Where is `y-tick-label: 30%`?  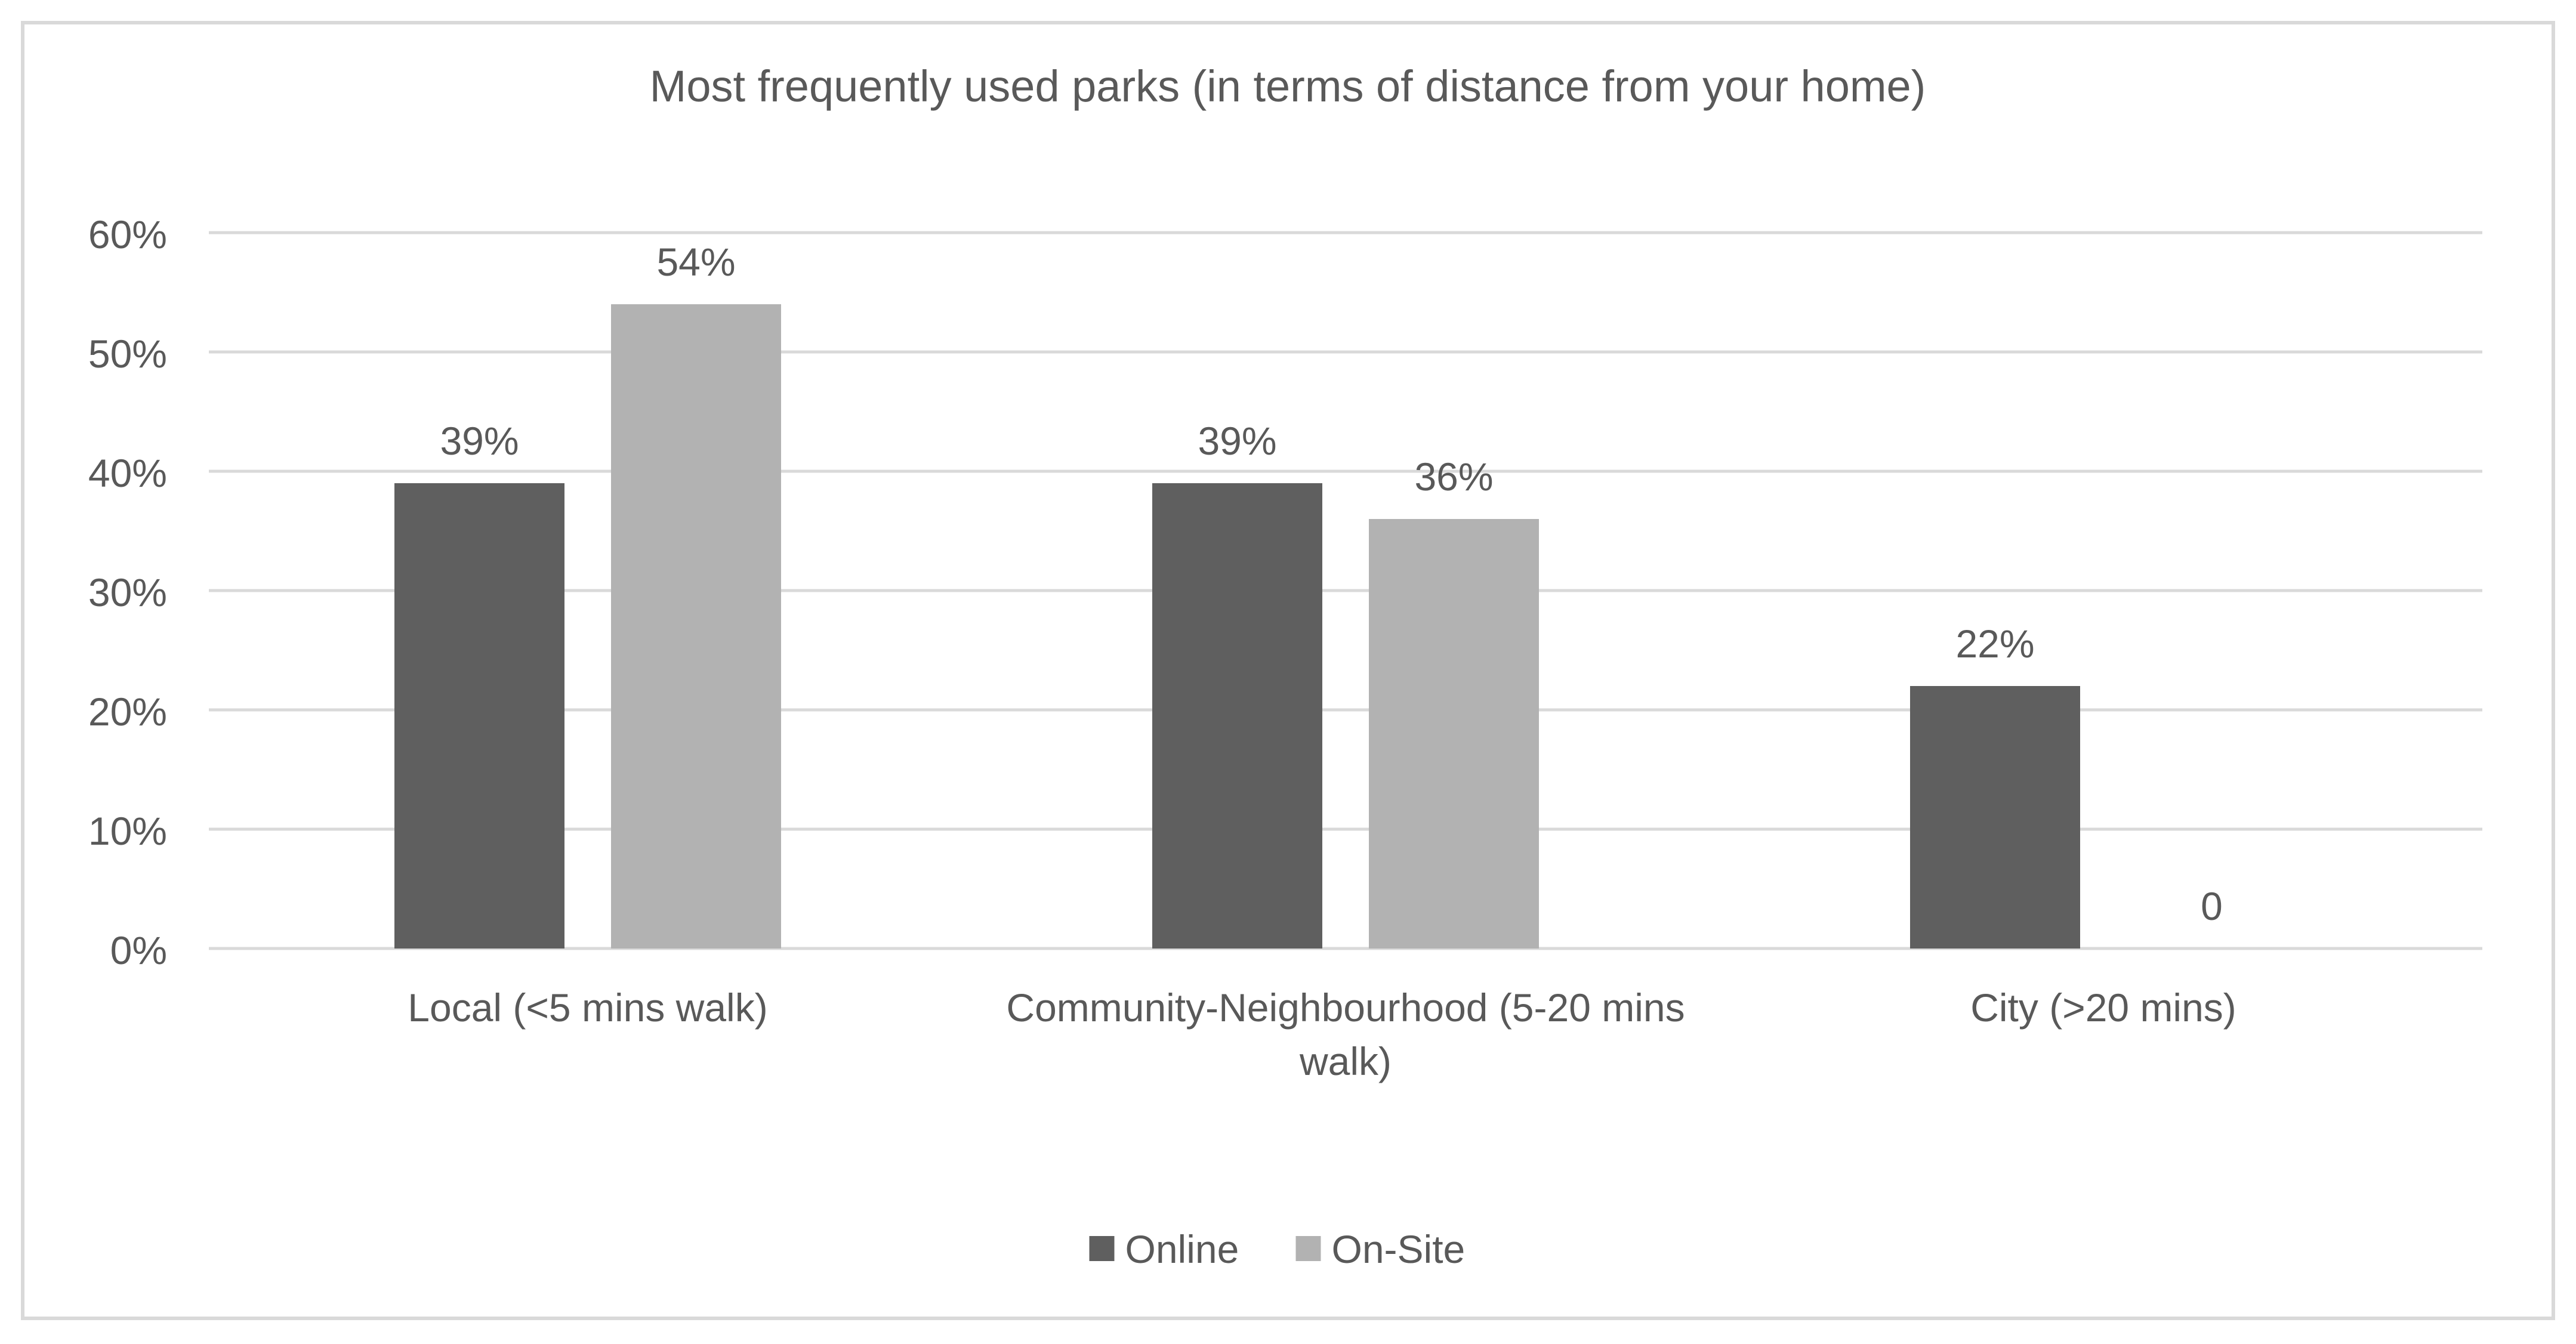
y-tick-label: 30% is located at coordinates (128, 592).